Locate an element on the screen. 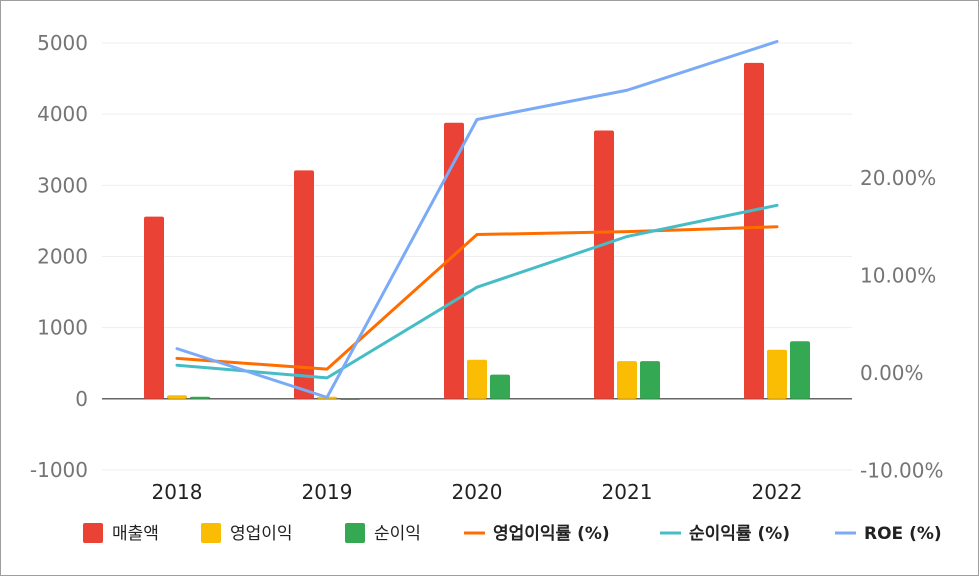  y-left-tick-label: 4000 is located at coordinates (62, 114).